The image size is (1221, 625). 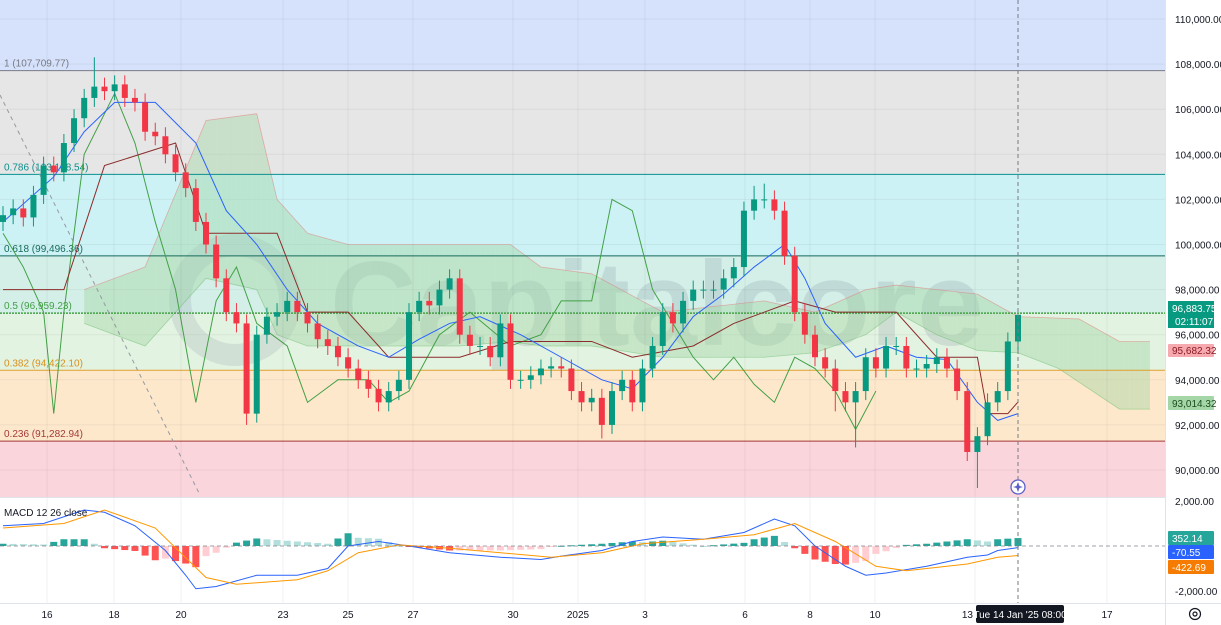 I want to click on macd-tick: -2,000.00, so click(x=1196, y=592).